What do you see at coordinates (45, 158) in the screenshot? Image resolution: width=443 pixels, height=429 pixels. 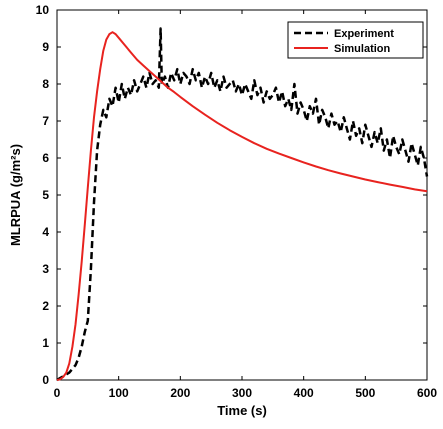 I see `y-tick-label: 6` at bounding box center [45, 158].